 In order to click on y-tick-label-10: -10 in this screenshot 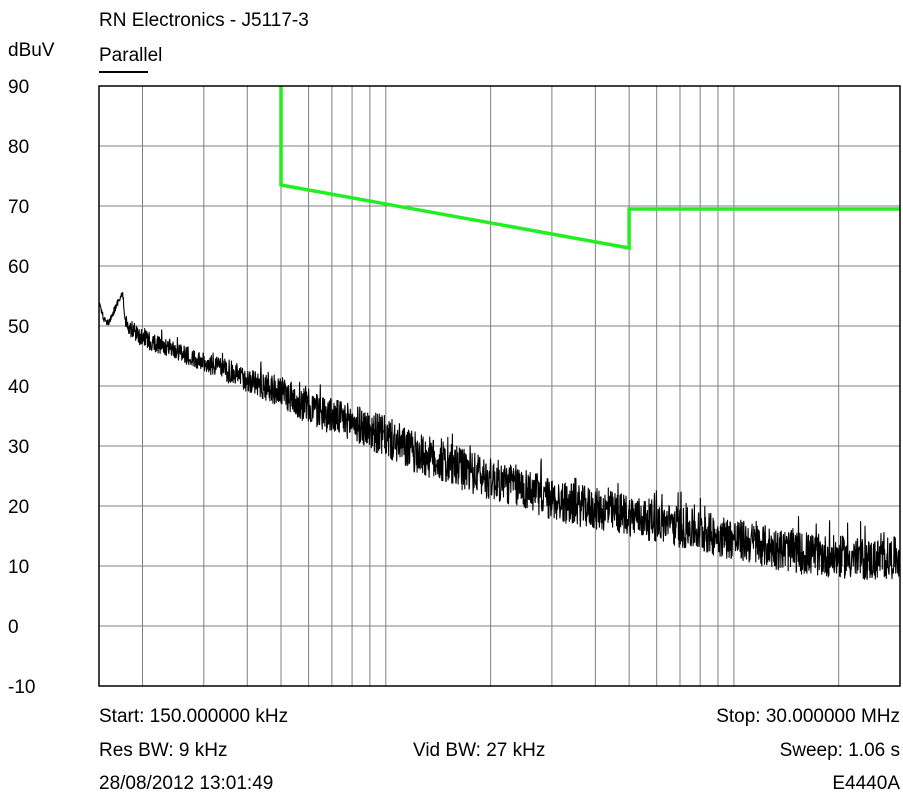, I will do `click(21, 687)`.